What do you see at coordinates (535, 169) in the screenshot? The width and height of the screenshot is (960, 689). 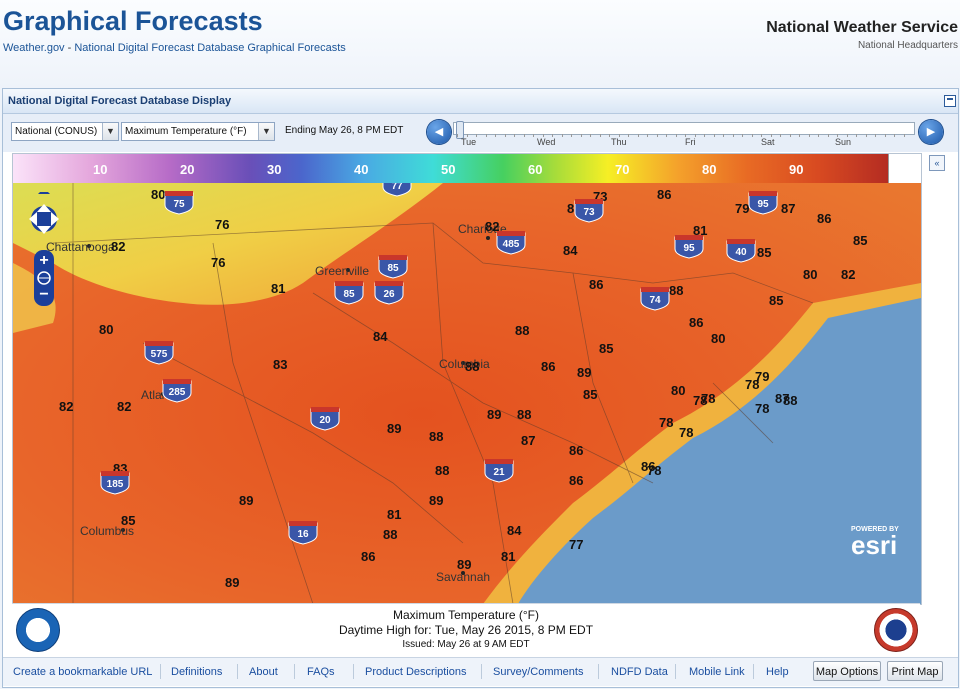 I see `legend-label: 60` at bounding box center [535, 169].